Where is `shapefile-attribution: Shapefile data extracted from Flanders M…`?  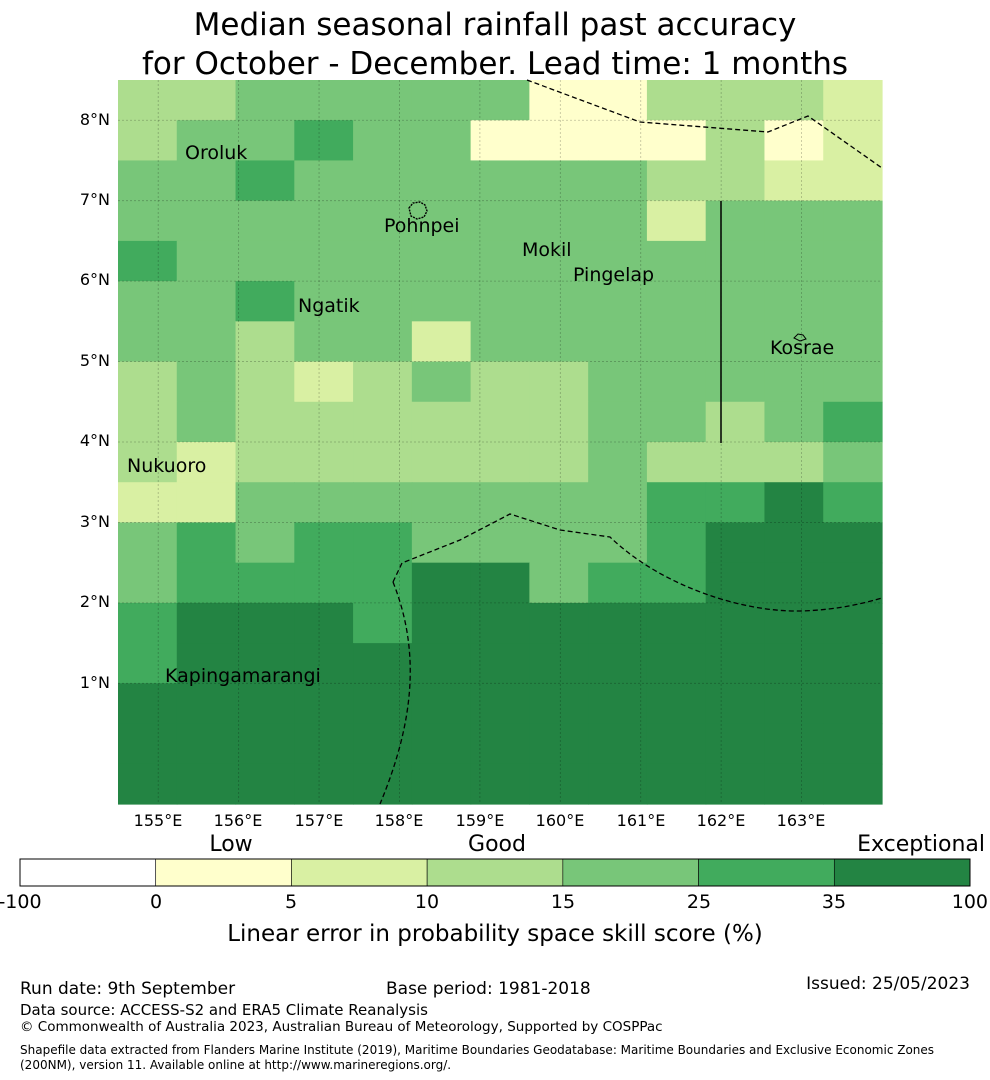
shapefile-attribution: Shapefile data extracted from Flanders M… is located at coordinates (477, 1057).